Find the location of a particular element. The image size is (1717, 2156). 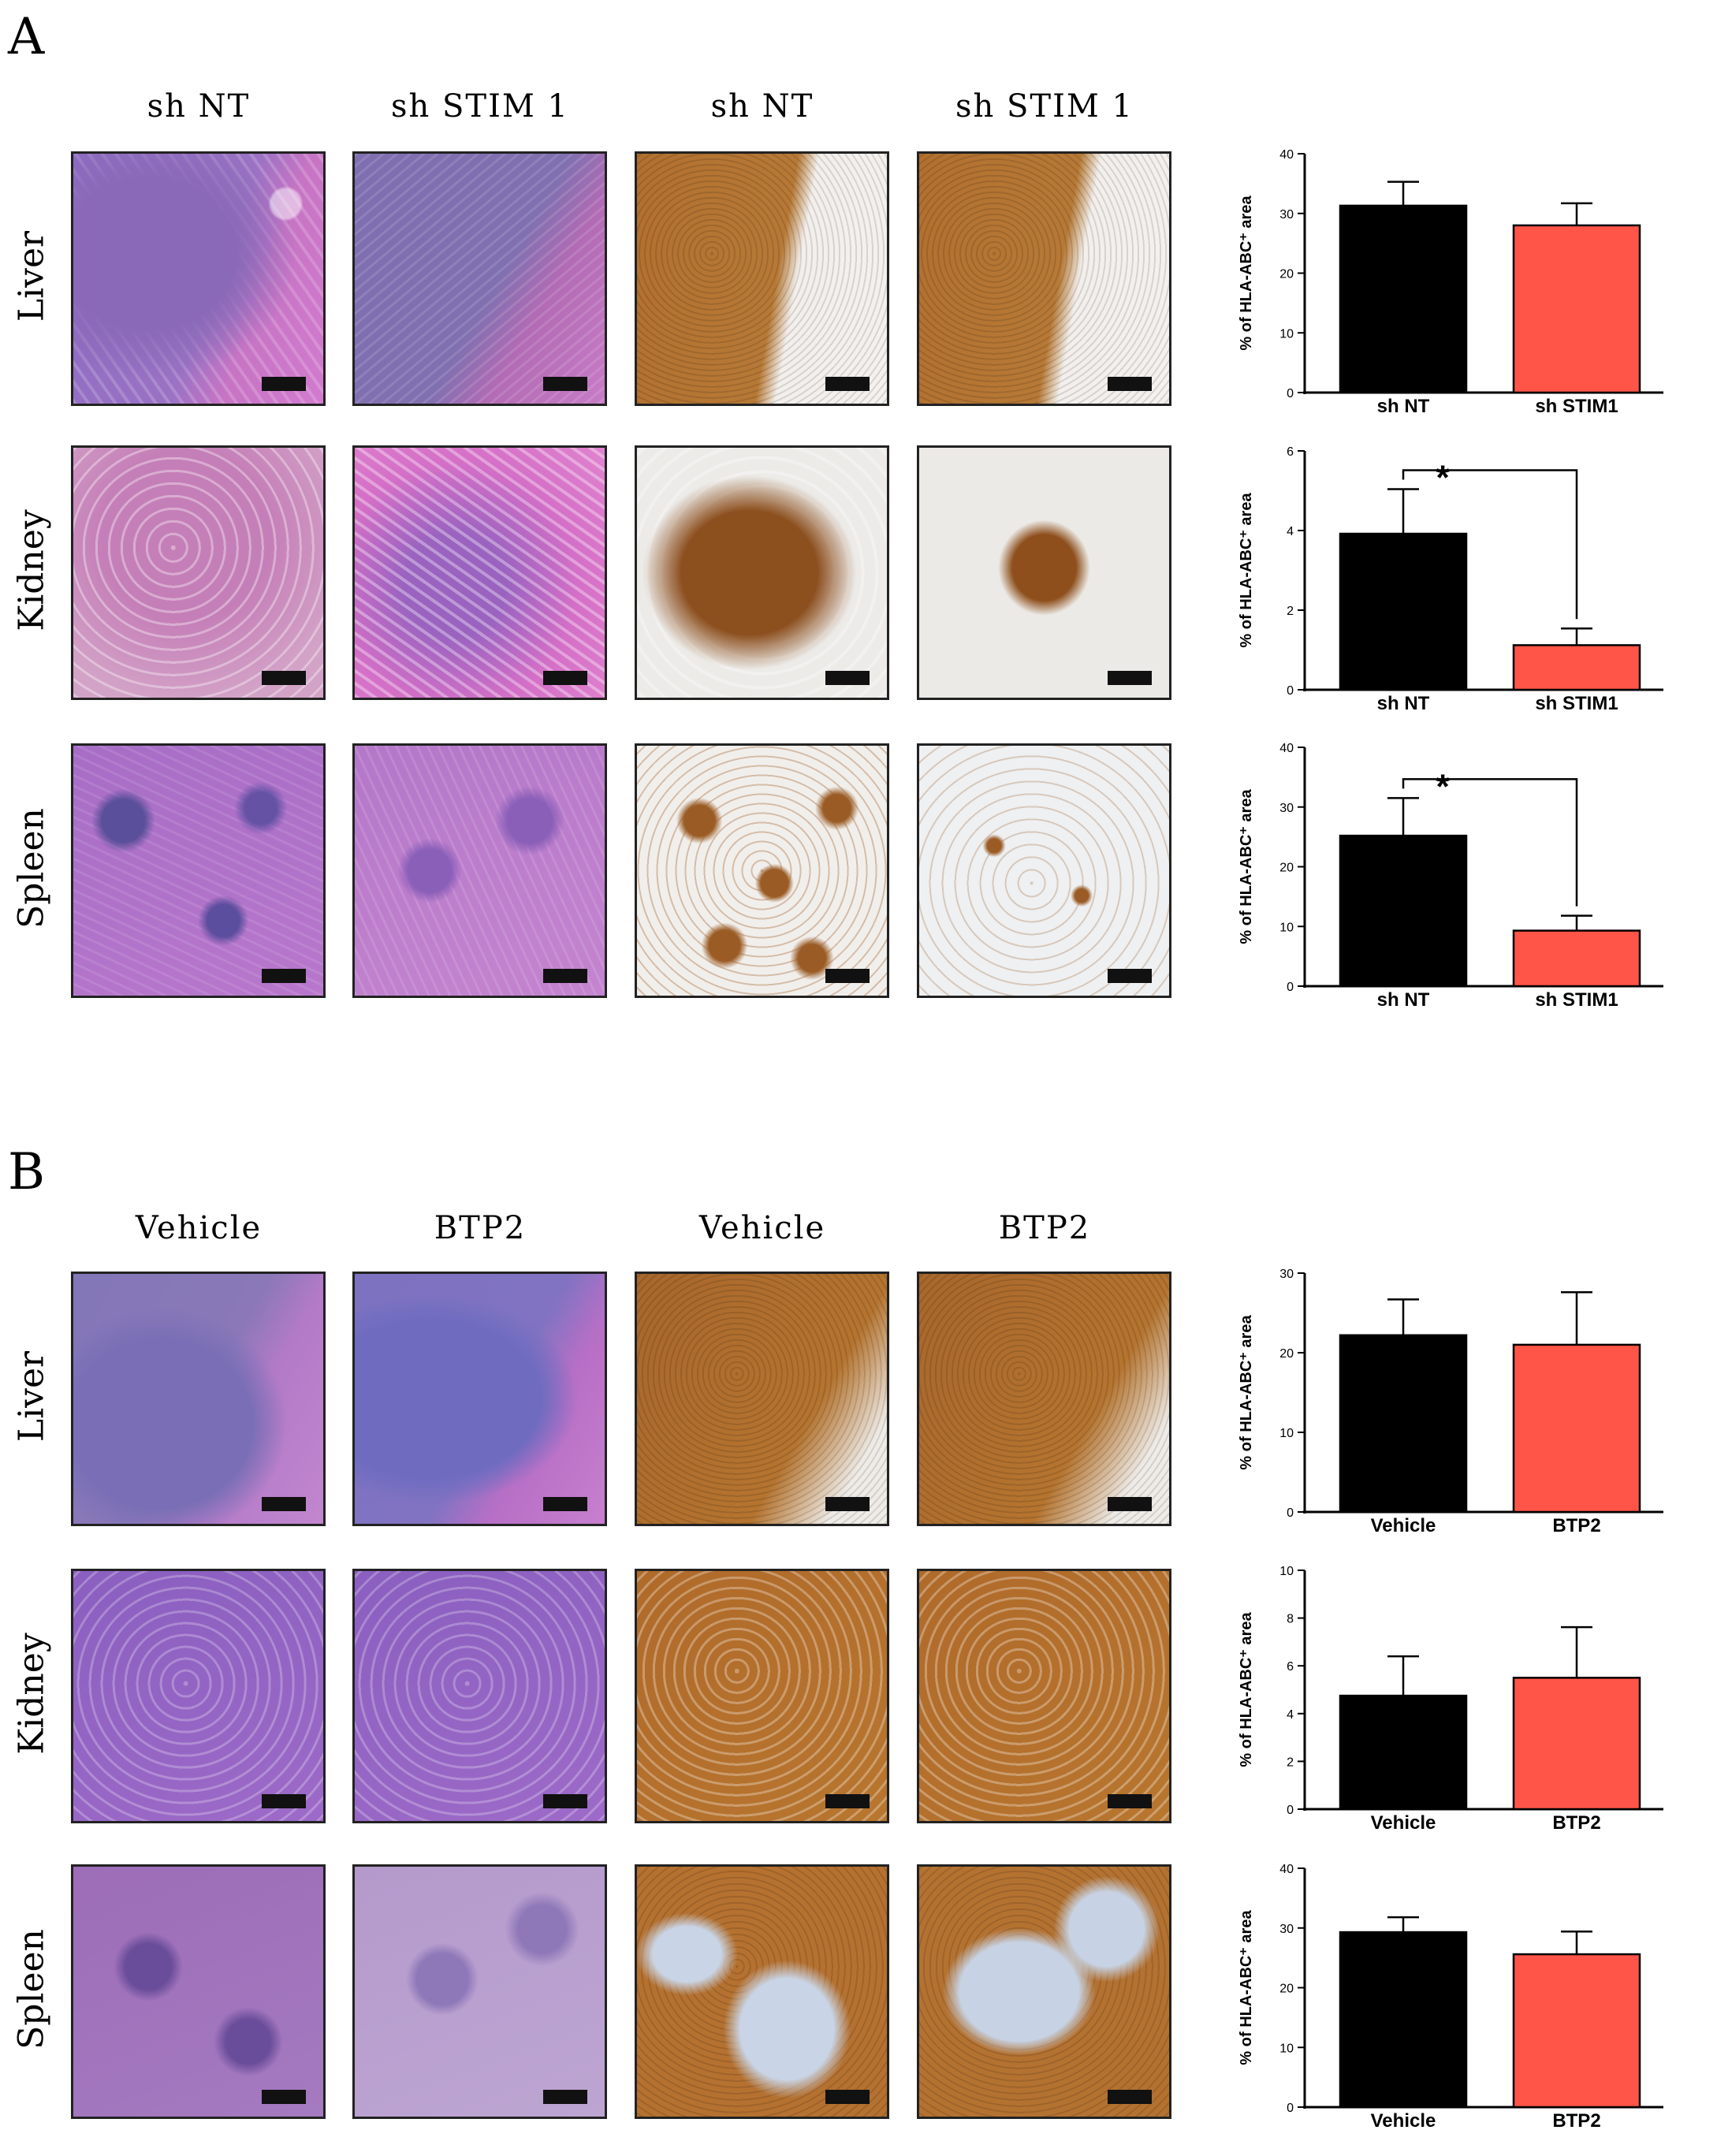

panel-letter: B is located at coordinates (27, 1172).